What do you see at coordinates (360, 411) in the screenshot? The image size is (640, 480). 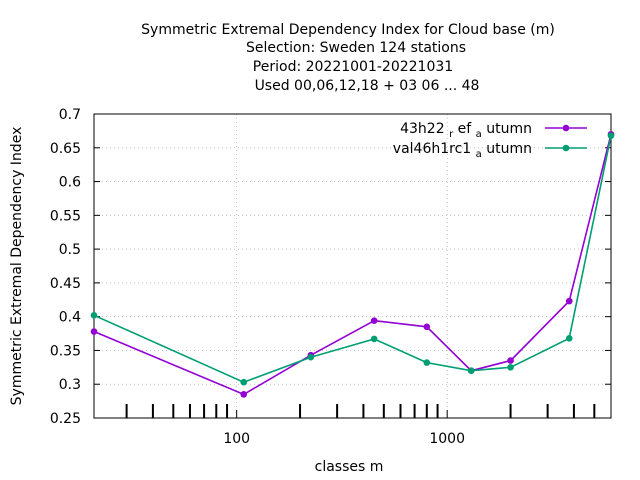 I see `x-minor-ticks` at bounding box center [360, 411].